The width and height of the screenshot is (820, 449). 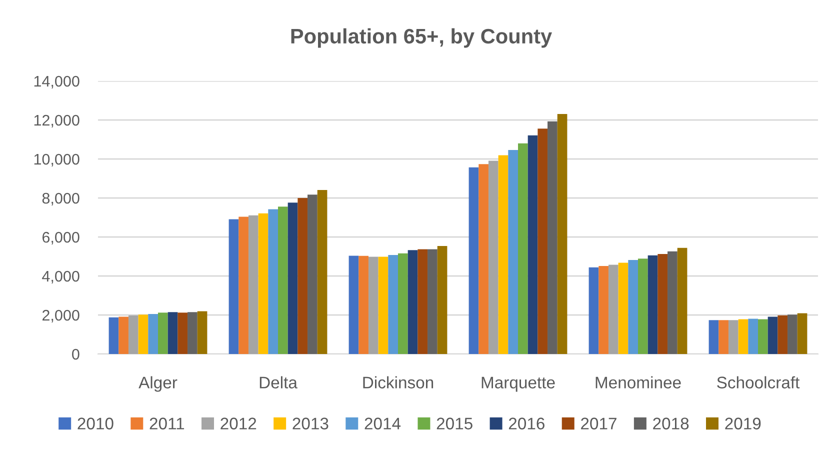 I want to click on legend-label: 2019, so click(x=743, y=424).